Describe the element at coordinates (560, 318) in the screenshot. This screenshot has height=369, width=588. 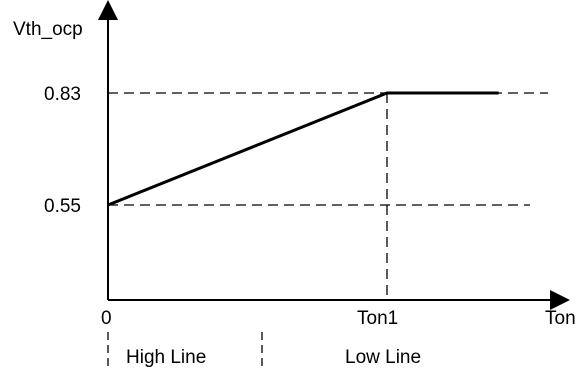
I see `x-axis-label: Ton` at that location.